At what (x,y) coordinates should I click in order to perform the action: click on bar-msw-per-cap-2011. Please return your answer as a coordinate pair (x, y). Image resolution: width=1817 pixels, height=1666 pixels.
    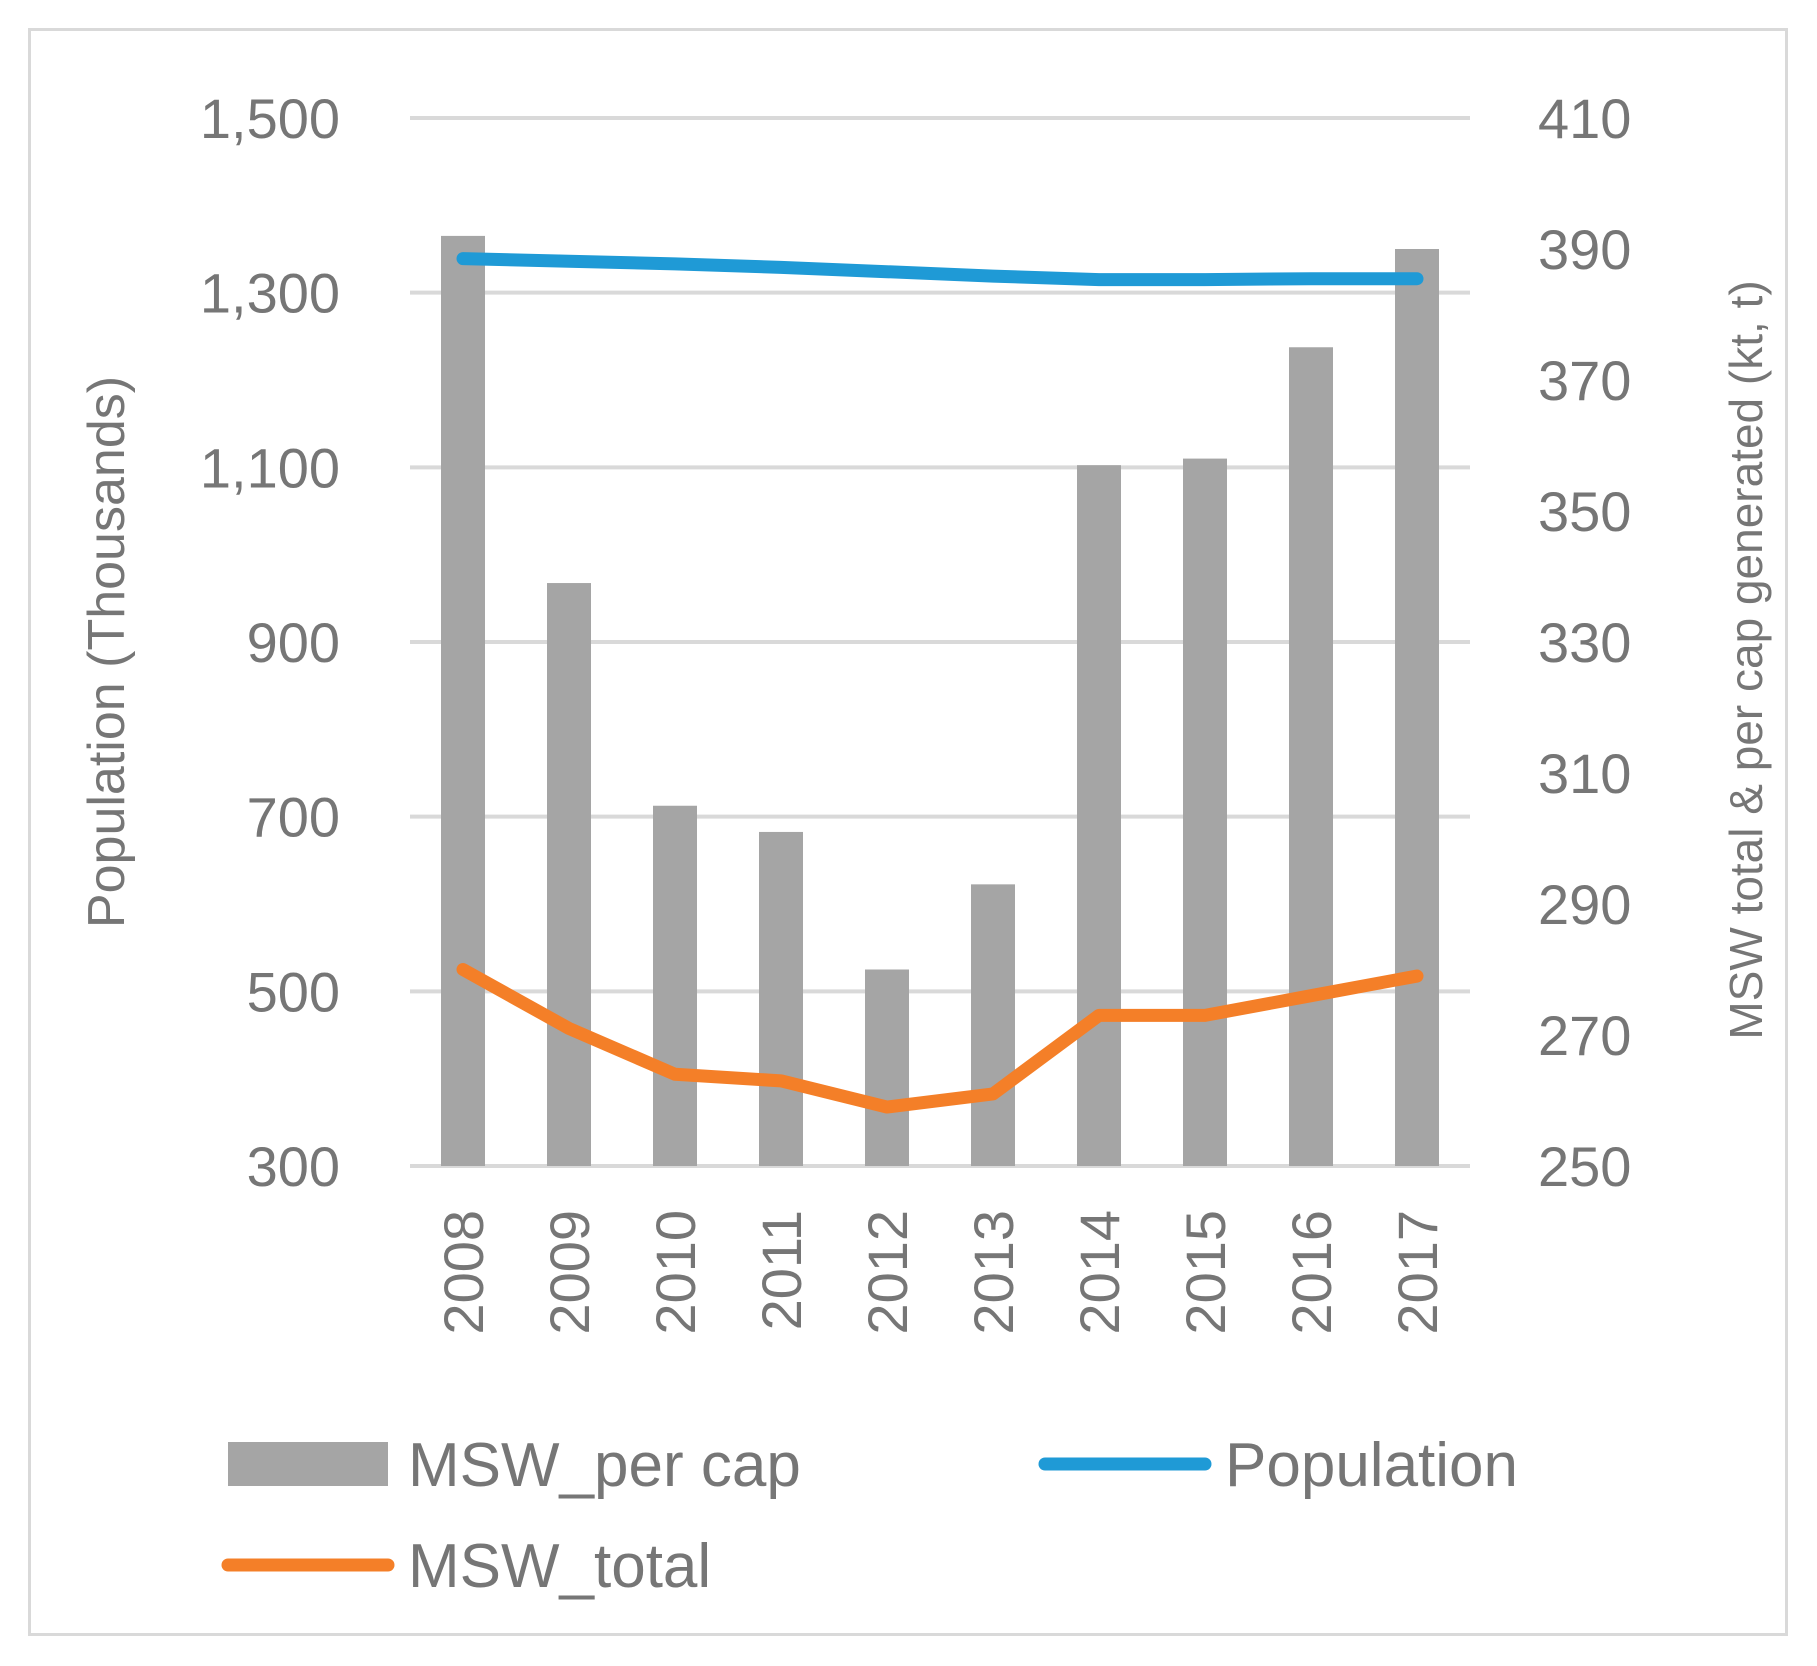
    Looking at the image, I should click on (781, 998).